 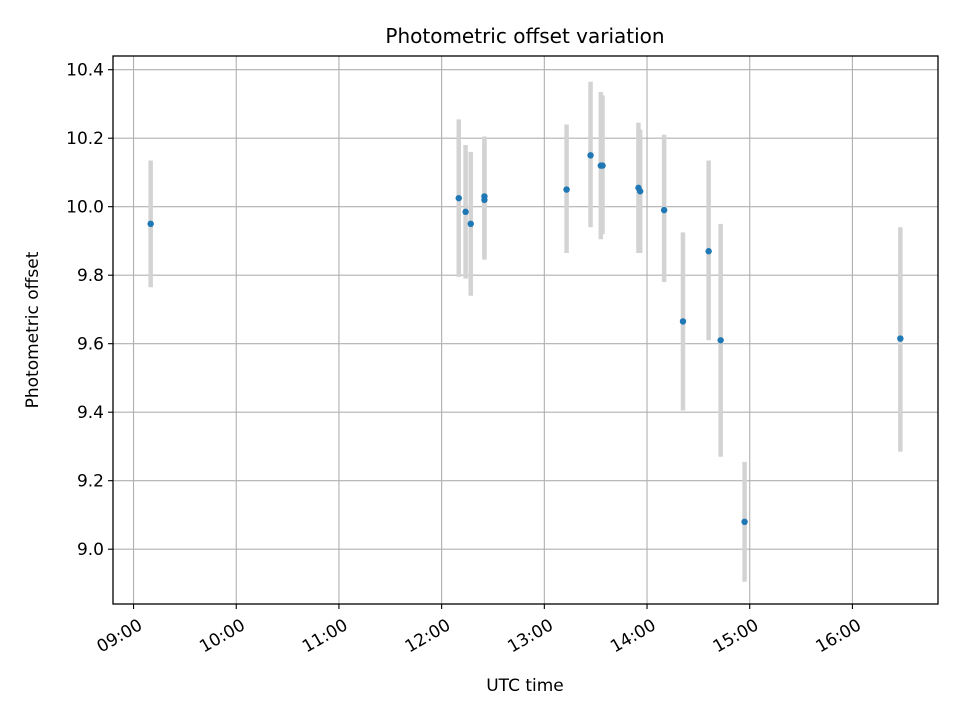 What do you see at coordinates (33, 329) in the screenshot?
I see `y-axis-label: Photometric offset` at bounding box center [33, 329].